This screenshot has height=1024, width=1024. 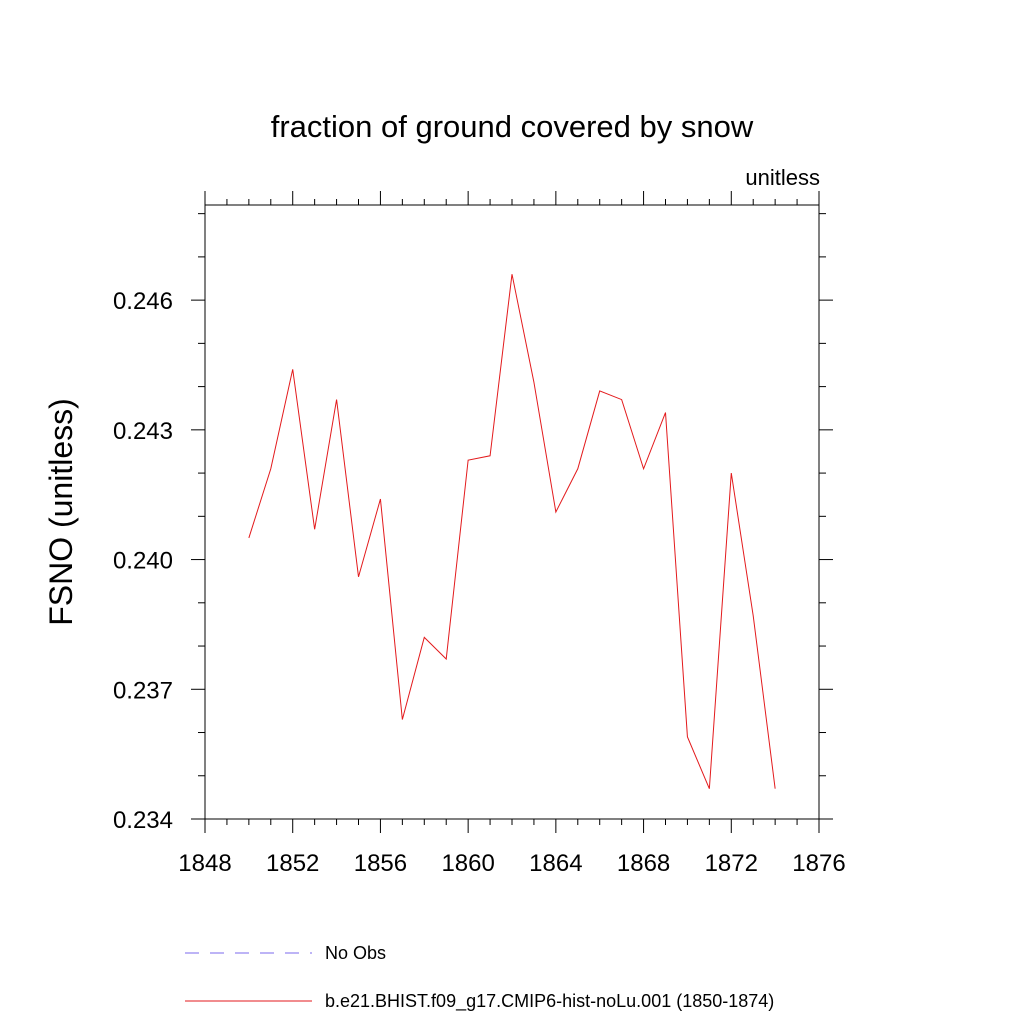 I want to click on x-tick-label: 1876, so click(x=818, y=863).